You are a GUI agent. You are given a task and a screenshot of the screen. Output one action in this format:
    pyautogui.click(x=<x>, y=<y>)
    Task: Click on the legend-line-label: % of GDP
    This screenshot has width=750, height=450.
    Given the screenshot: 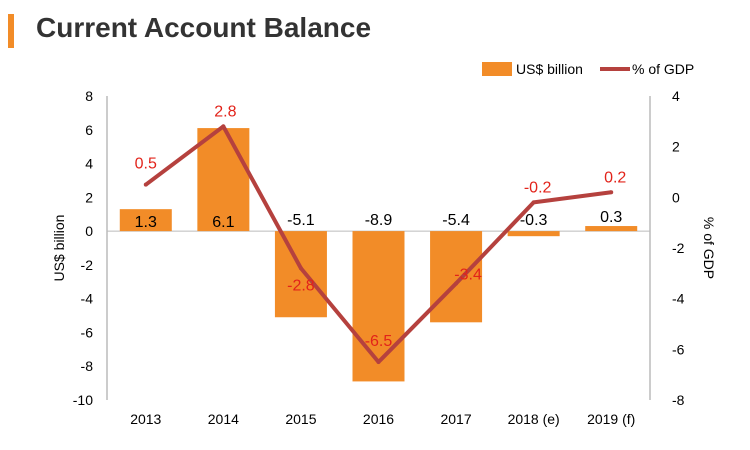 What is the action you would take?
    pyautogui.click(x=663, y=69)
    